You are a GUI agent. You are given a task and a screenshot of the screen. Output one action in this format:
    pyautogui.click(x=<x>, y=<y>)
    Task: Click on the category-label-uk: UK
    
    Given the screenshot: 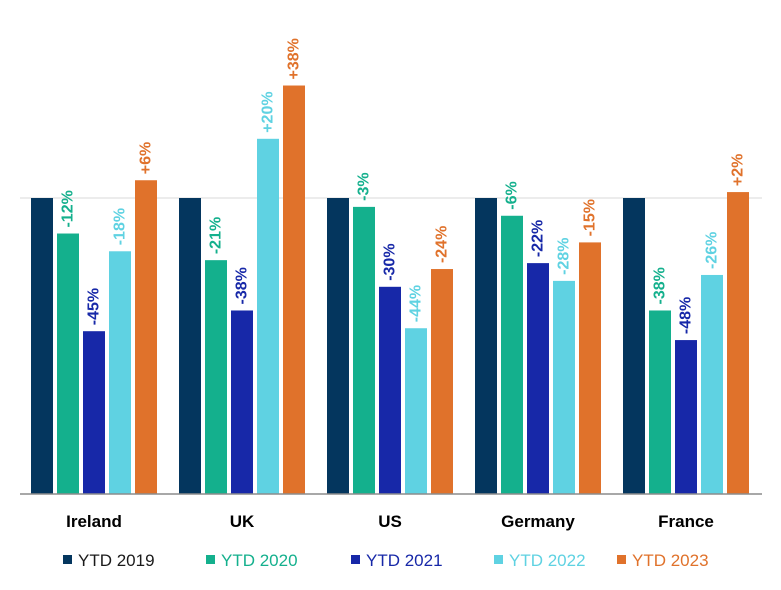 What is the action you would take?
    pyautogui.click(x=242, y=521)
    